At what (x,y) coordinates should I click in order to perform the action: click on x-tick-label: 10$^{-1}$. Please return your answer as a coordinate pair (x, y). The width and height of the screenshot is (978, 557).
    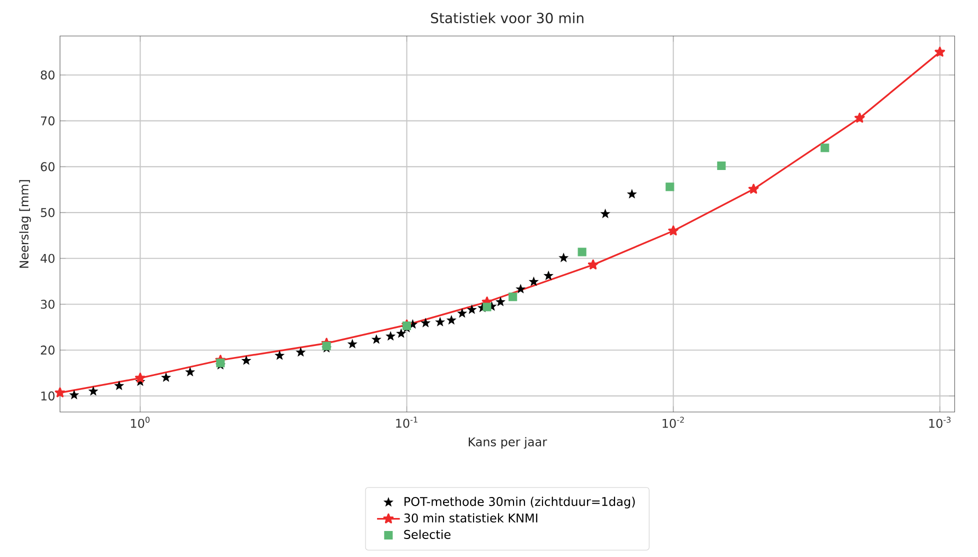
    Looking at the image, I should click on (407, 422).